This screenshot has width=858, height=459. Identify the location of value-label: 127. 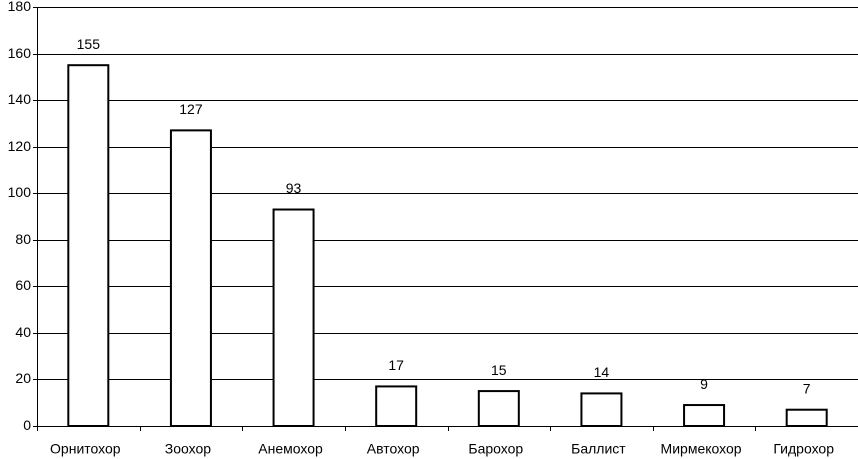
(191, 109).